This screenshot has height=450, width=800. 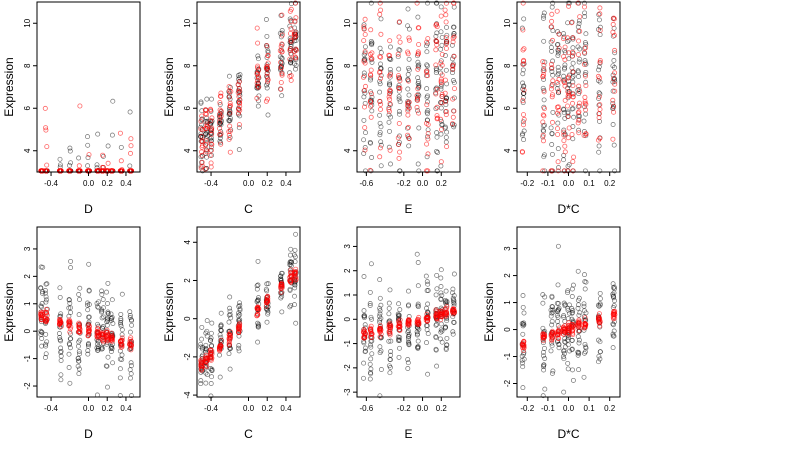 What do you see at coordinates (27, 248) in the screenshot?
I see `y-tick-label: 3` at bounding box center [27, 248].